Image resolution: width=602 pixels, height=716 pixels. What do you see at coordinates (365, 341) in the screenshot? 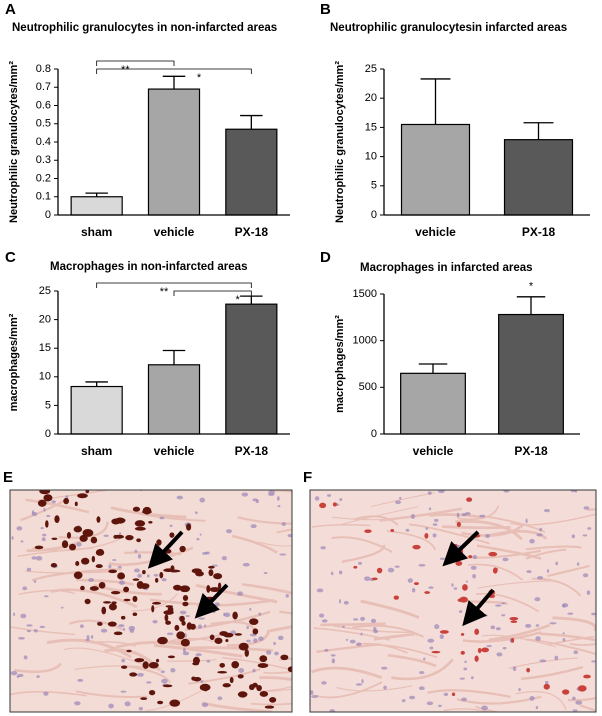
I see `y-tick-label: 1000` at bounding box center [365, 341].